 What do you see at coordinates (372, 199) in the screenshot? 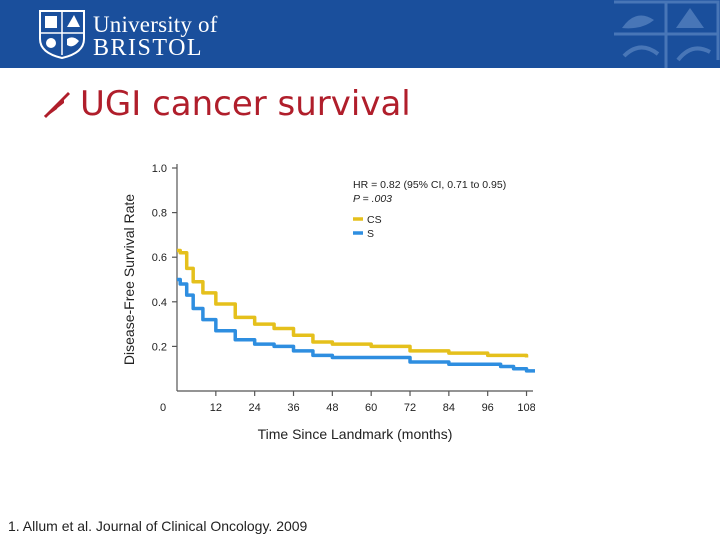
I see `p-value-annotation: P = .003` at bounding box center [372, 199].